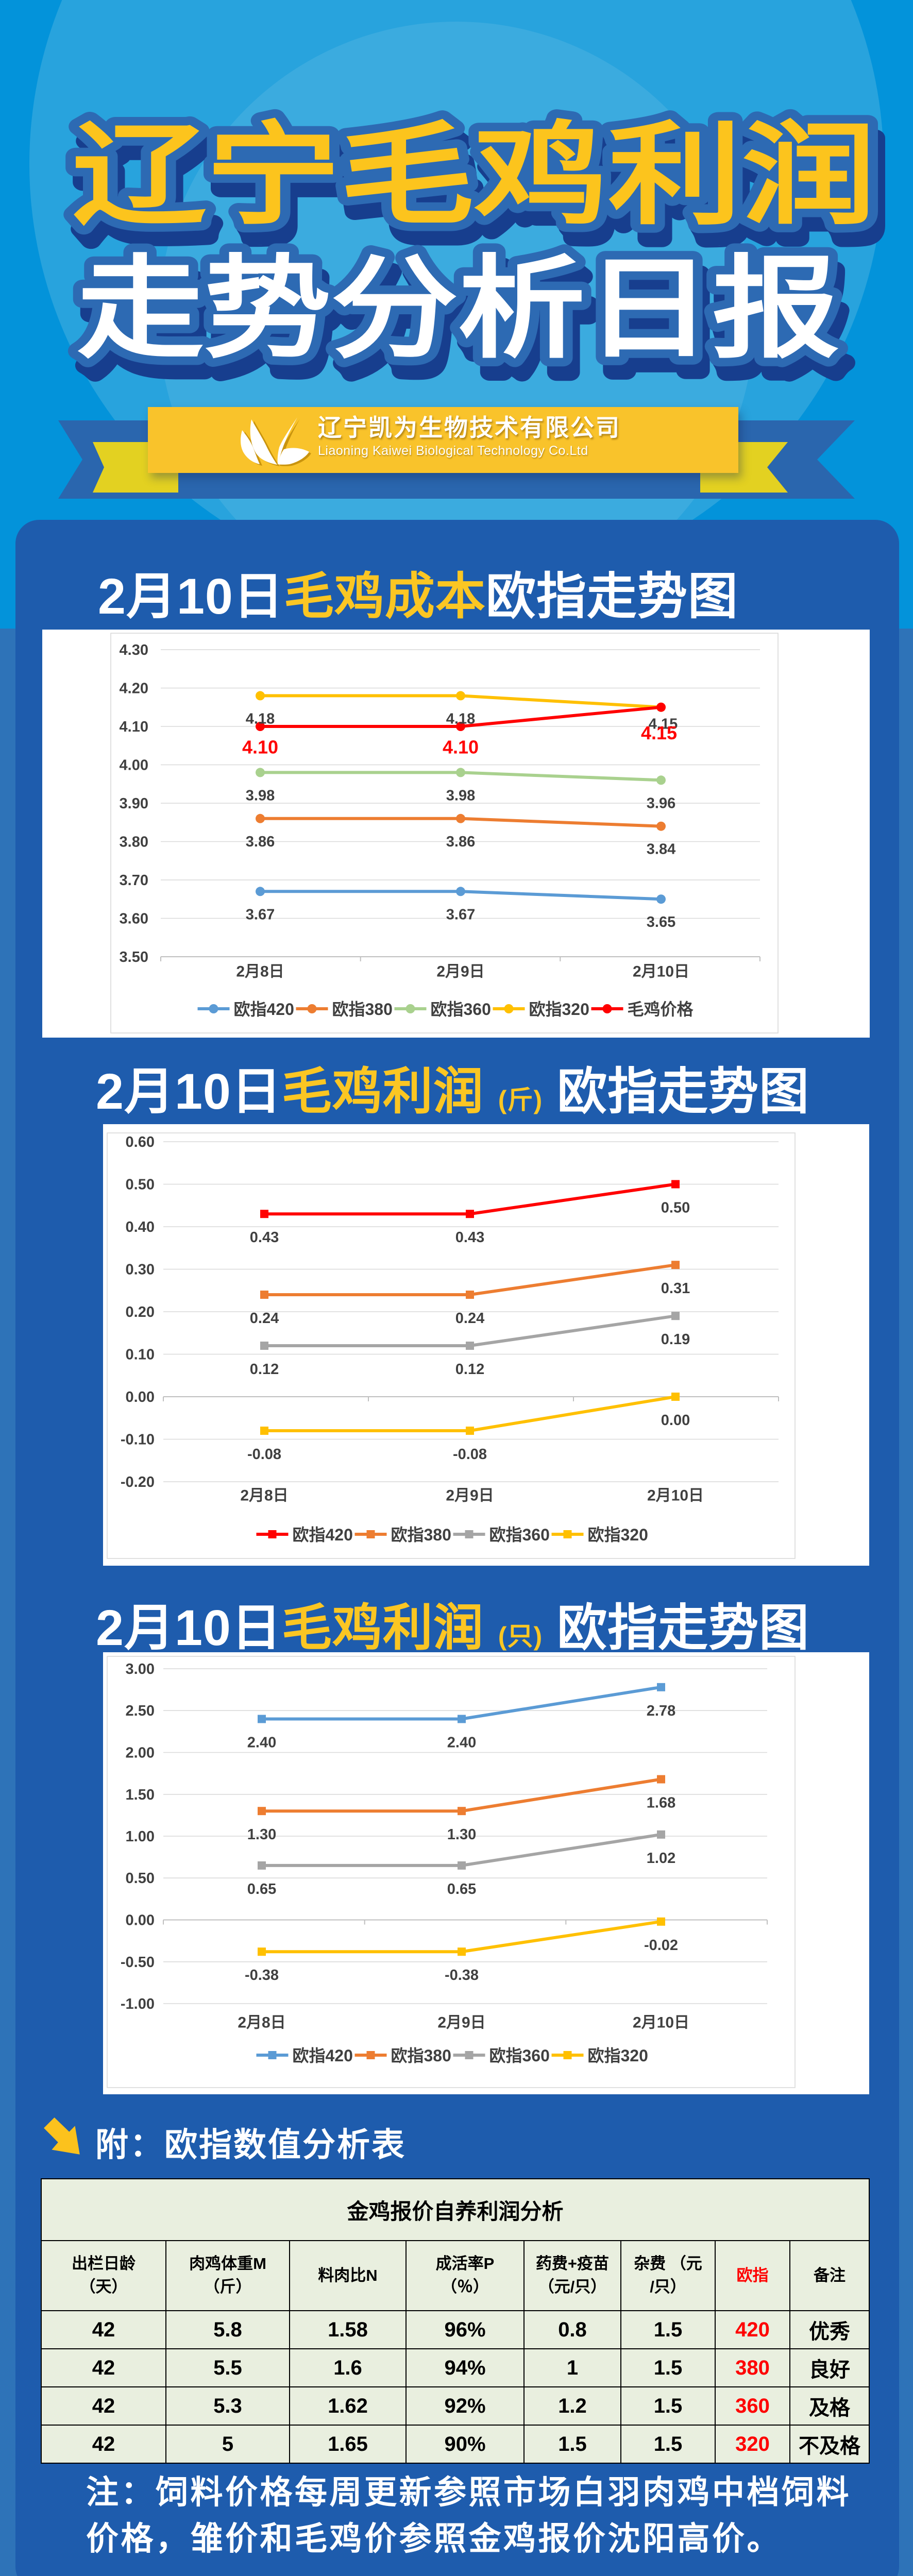 This screenshot has width=913, height=2576. I want to click on svg-text: 2.50, so click(140, 1711).